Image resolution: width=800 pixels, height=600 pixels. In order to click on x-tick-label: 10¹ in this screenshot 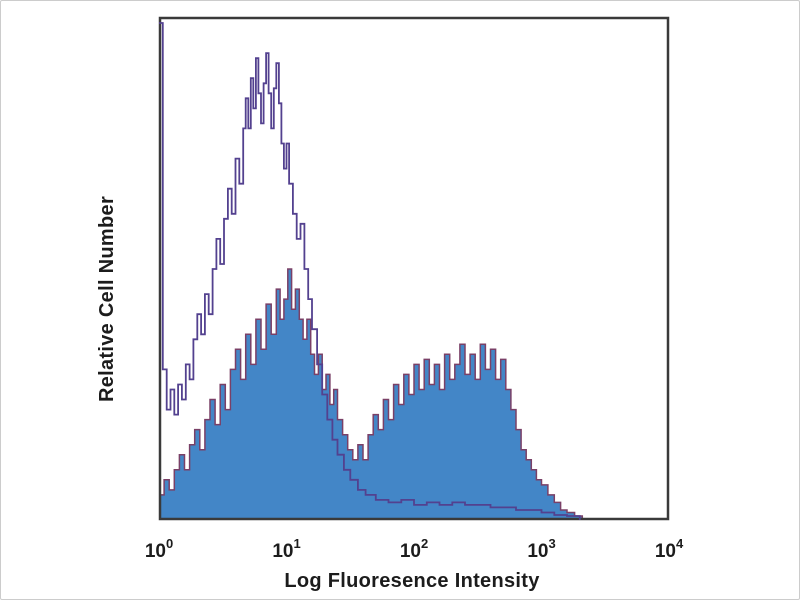, I will do `click(286, 549)`.